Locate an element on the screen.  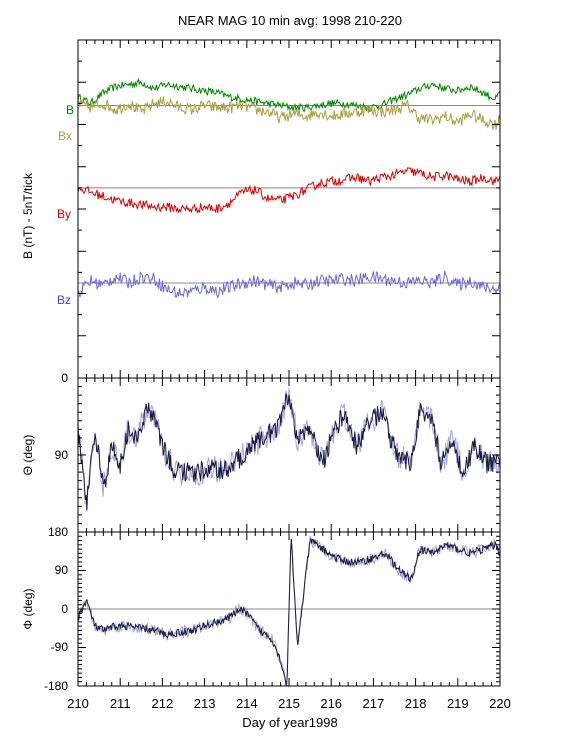
x-tick-labels: 210 211 212 213 214 215 216 217 218 219 220 is located at coordinates (289, 703).